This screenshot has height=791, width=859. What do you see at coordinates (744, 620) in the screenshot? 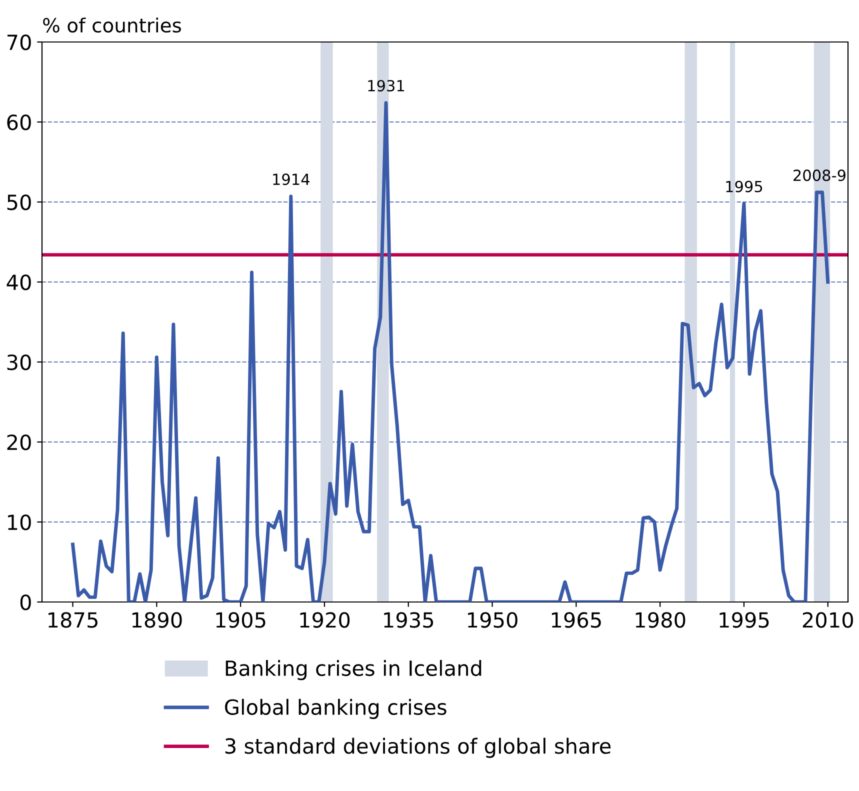
I see `x-tick-label: 1995` at bounding box center [744, 620].